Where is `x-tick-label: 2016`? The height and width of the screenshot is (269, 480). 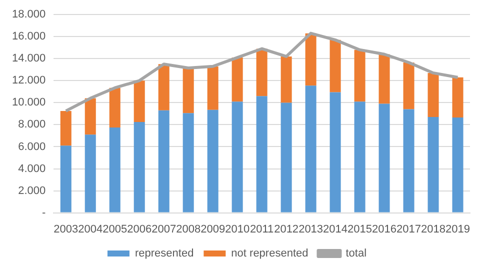
x-tick-label: 2016 is located at coordinates (384, 229).